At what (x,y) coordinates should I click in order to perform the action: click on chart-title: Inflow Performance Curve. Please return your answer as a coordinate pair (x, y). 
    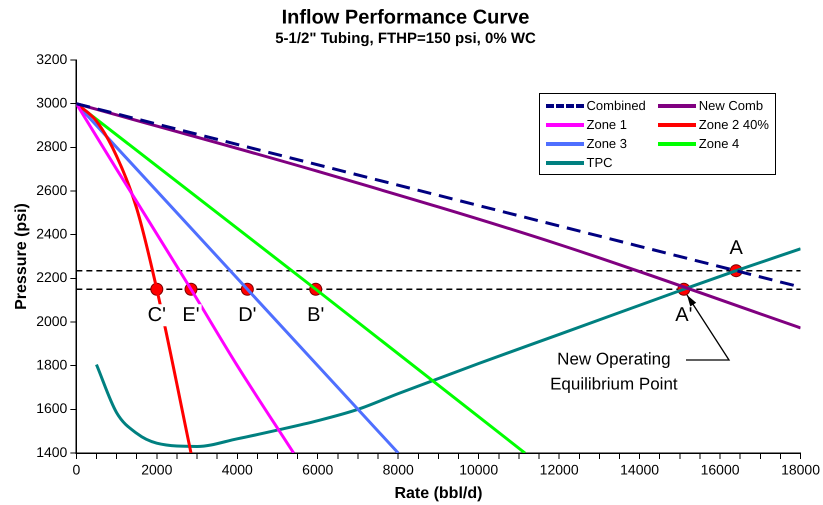
    Looking at the image, I should click on (406, 17).